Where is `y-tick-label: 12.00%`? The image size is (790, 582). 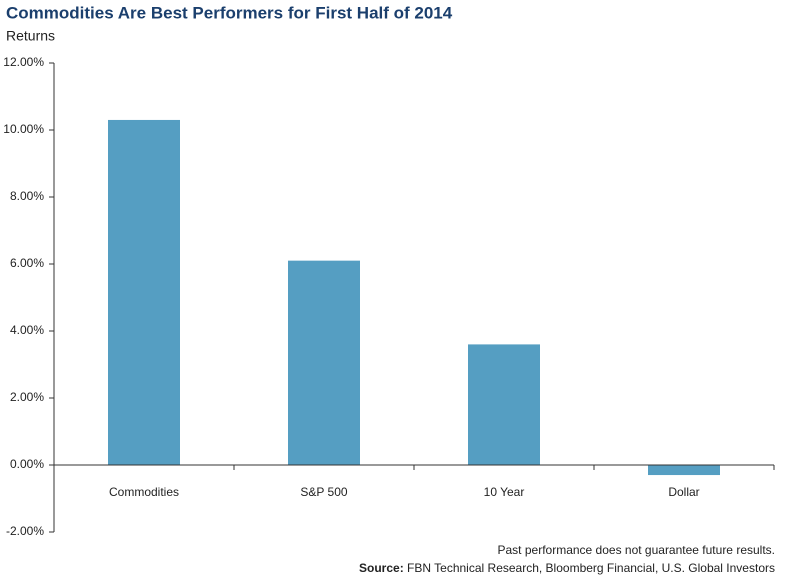
y-tick-label: 12.00% is located at coordinates (23, 62).